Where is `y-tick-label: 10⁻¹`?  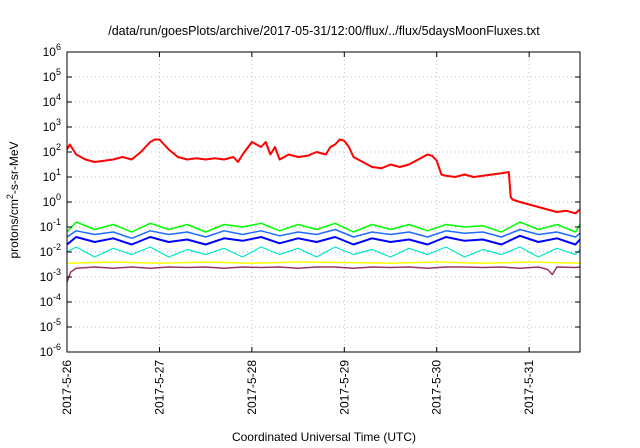 y-tick-label: 10⁻¹ is located at coordinates (50, 225).